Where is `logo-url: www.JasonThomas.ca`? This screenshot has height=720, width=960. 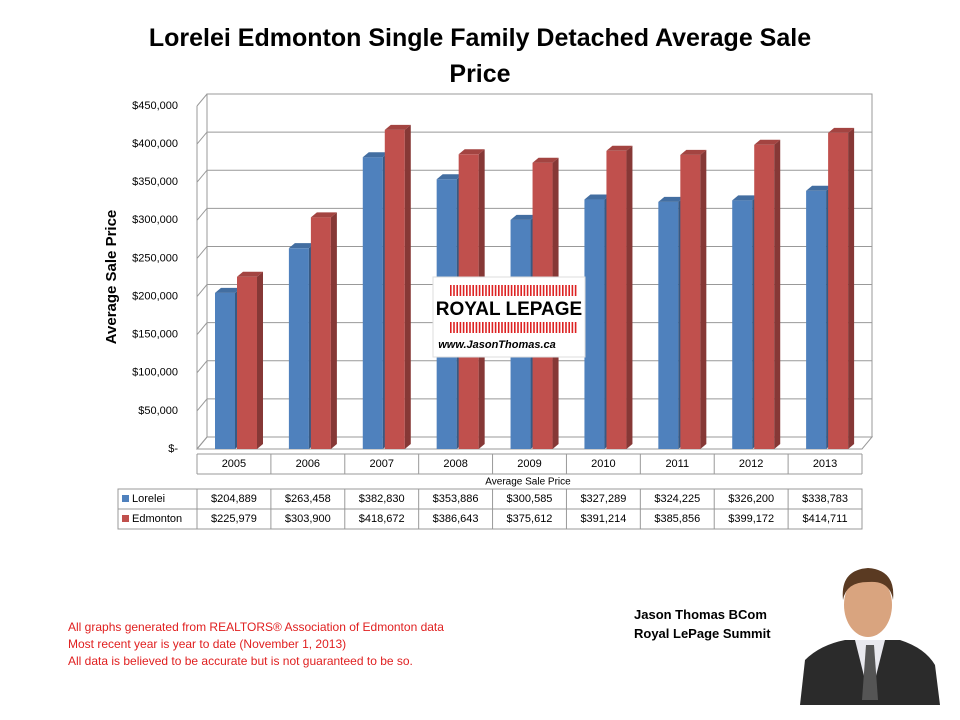
logo-url: www.JasonThomas.ca is located at coordinates (497, 345).